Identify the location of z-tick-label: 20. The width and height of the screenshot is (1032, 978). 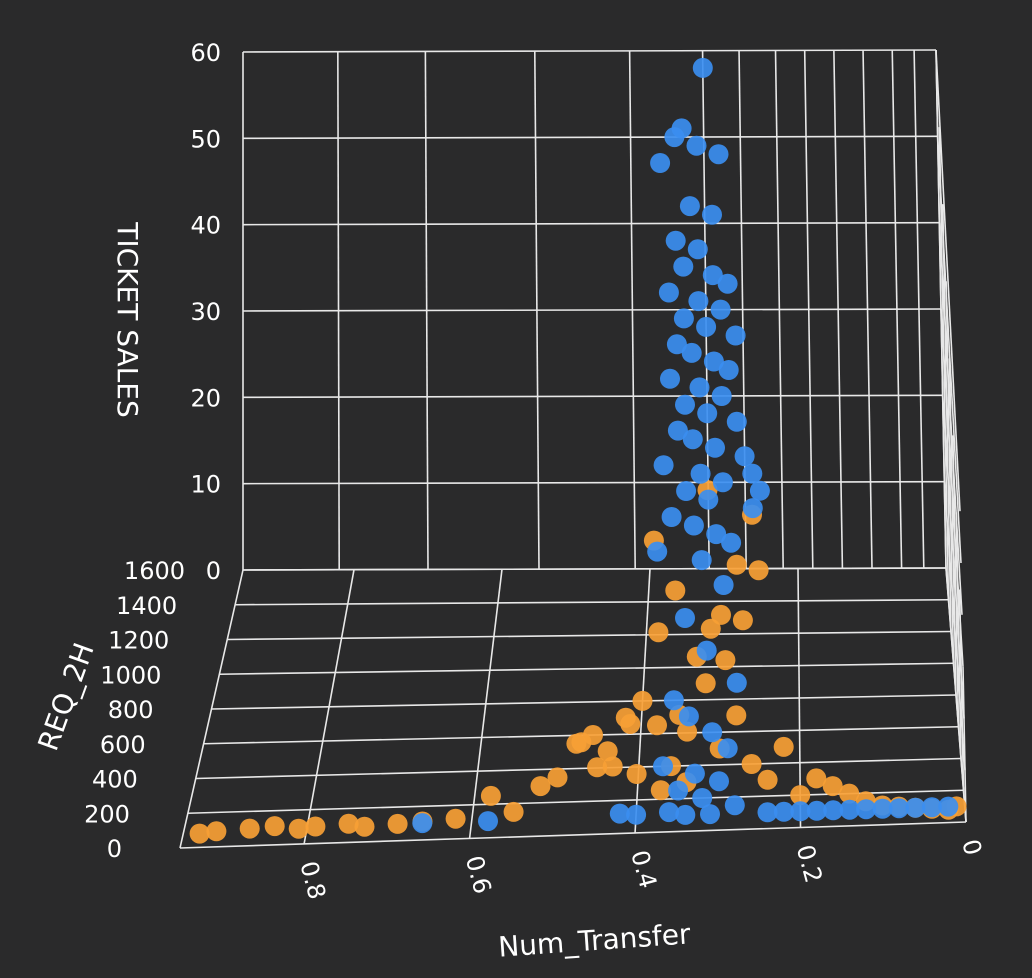
(205, 398).